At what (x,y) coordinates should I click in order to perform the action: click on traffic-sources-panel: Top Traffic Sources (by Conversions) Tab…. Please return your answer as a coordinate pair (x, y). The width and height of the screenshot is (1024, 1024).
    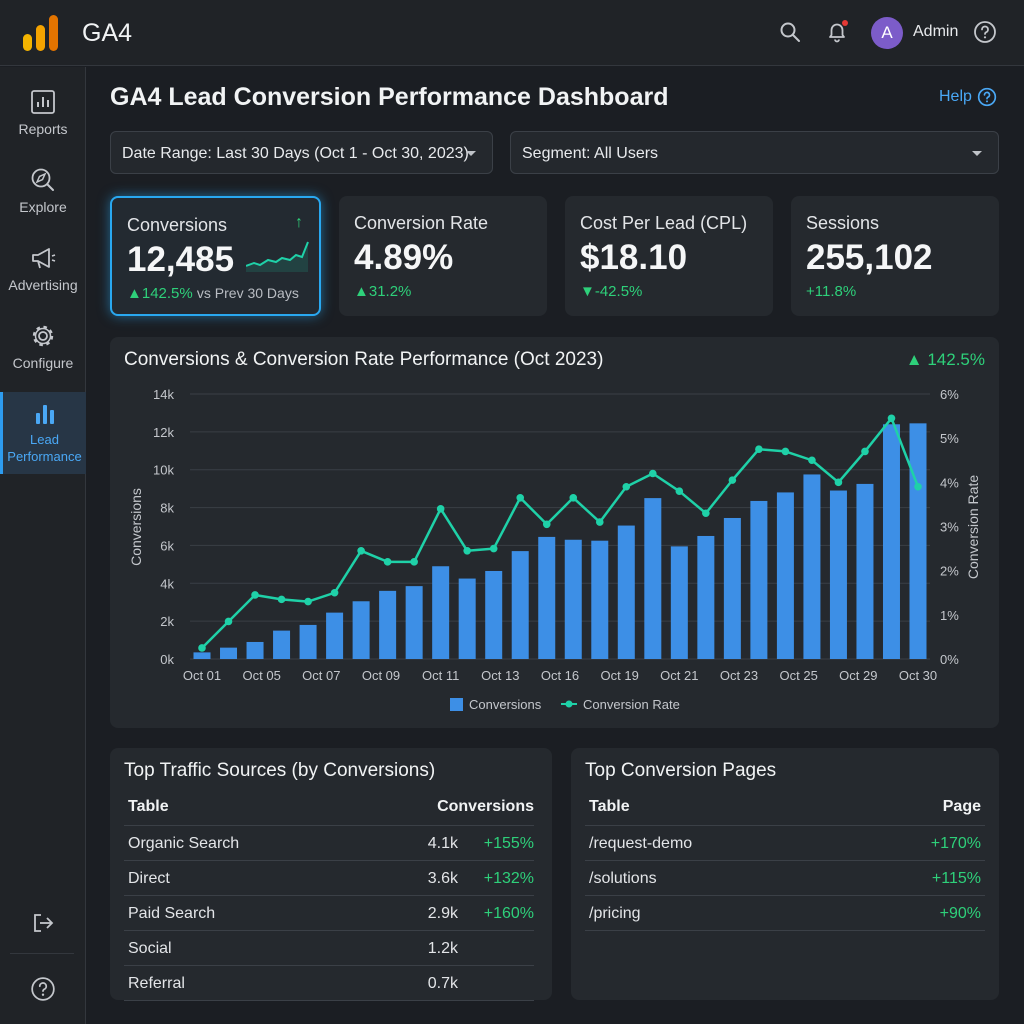
    Looking at the image, I should click on (331, 874).